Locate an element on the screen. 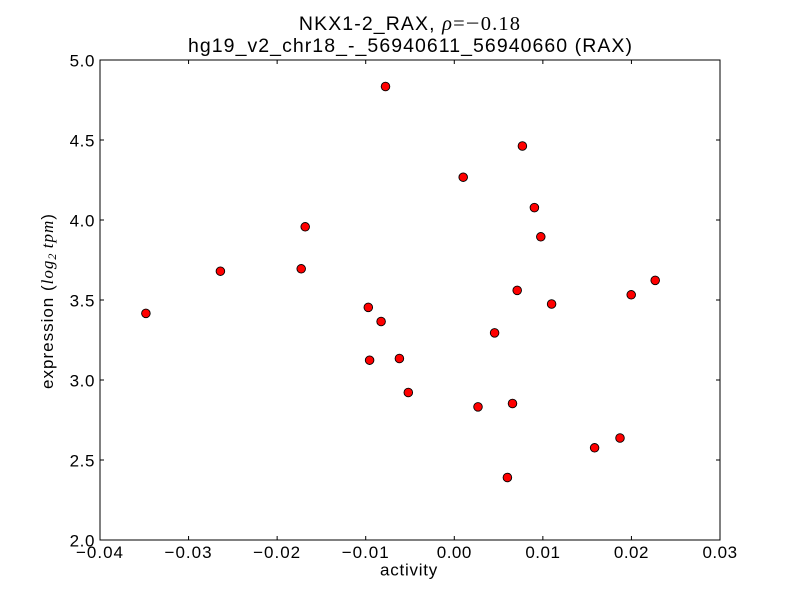 This screenshot has width=800, height=600. svg-text: 4.5 is located at coordinates (82, 141).